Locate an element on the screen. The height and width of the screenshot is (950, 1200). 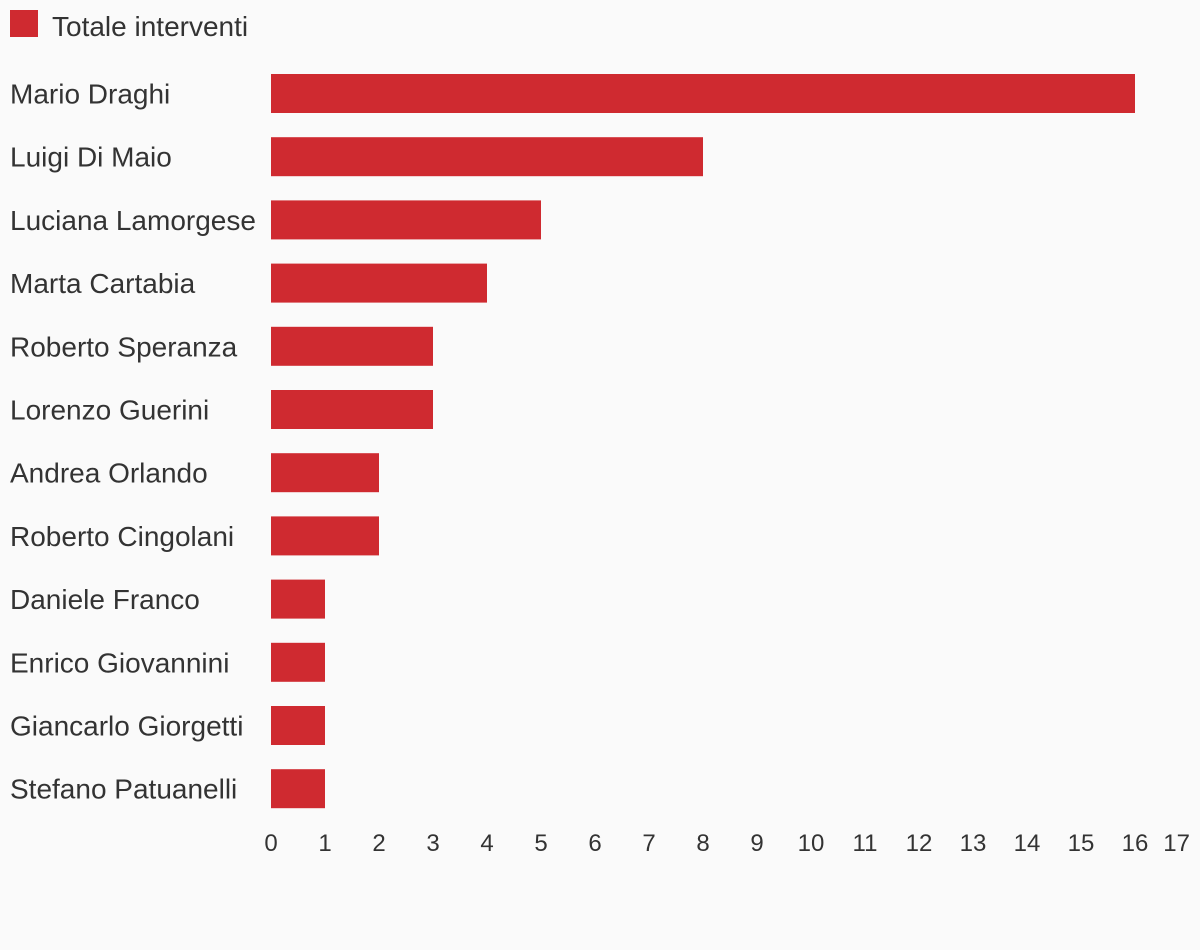
x-tick-label: 2 is located at coordinates (378, 843).